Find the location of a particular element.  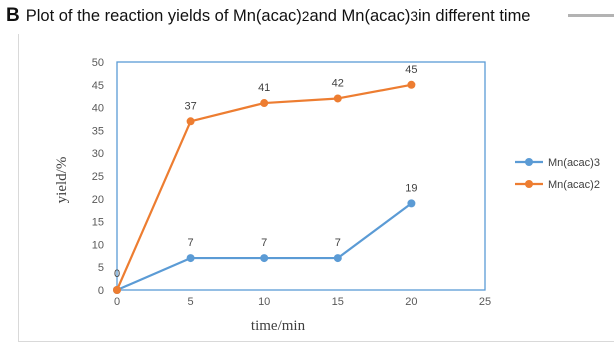

title-suffix: in different time is located at coordinates (474, 15).